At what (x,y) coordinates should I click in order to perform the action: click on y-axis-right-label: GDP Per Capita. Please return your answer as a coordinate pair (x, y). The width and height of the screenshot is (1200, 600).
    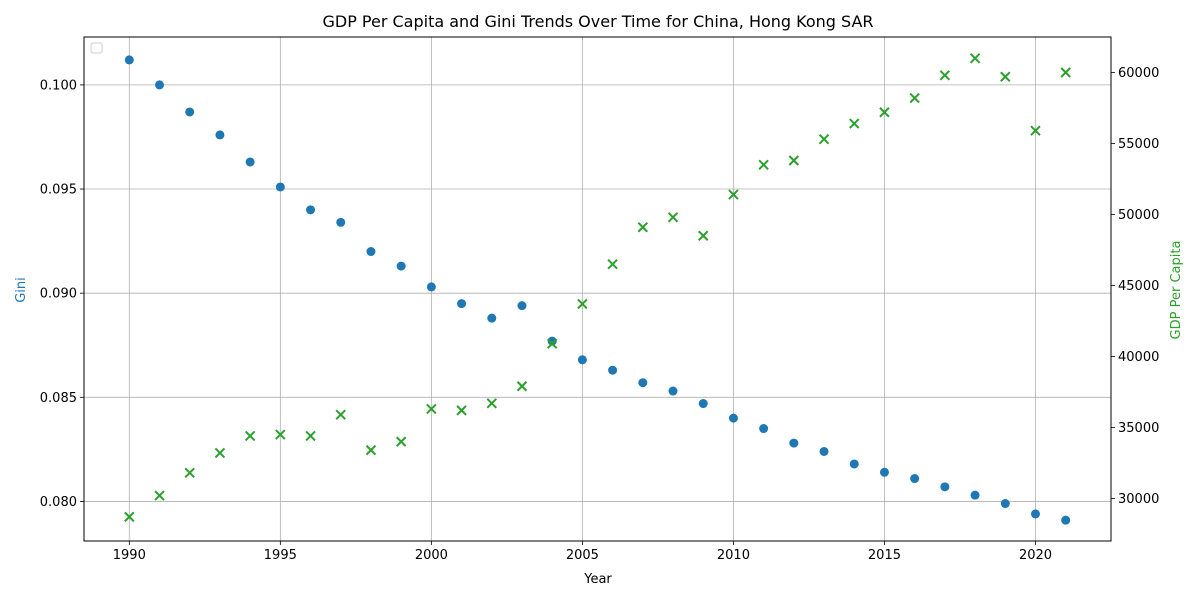
    Looking at the image, I should click on (1176, 290).